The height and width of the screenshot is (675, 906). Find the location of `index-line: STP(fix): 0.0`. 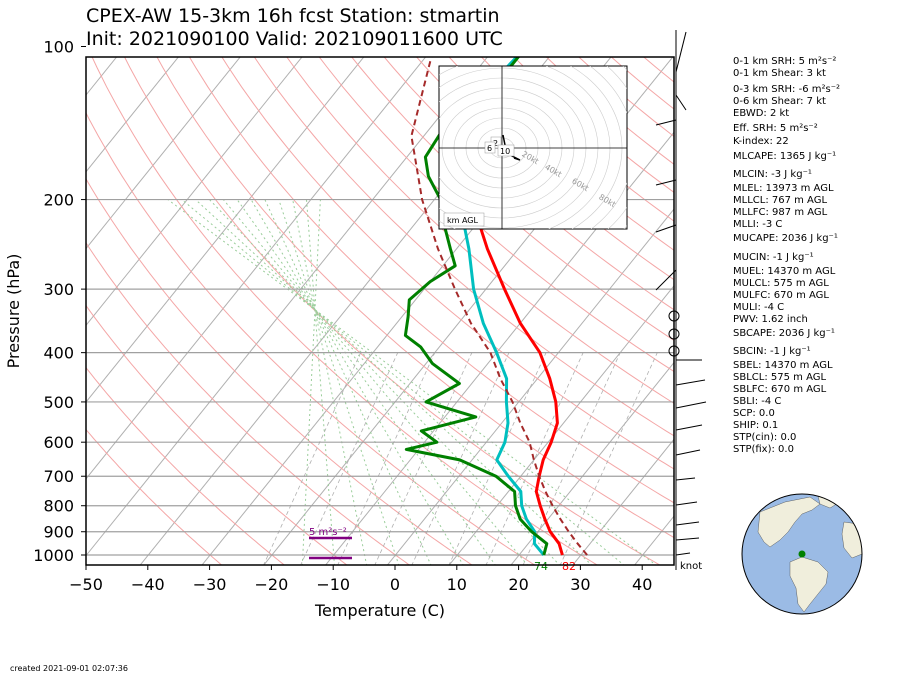

index-line: STP(fix): 0.0 is located at coordinates (763, 449).